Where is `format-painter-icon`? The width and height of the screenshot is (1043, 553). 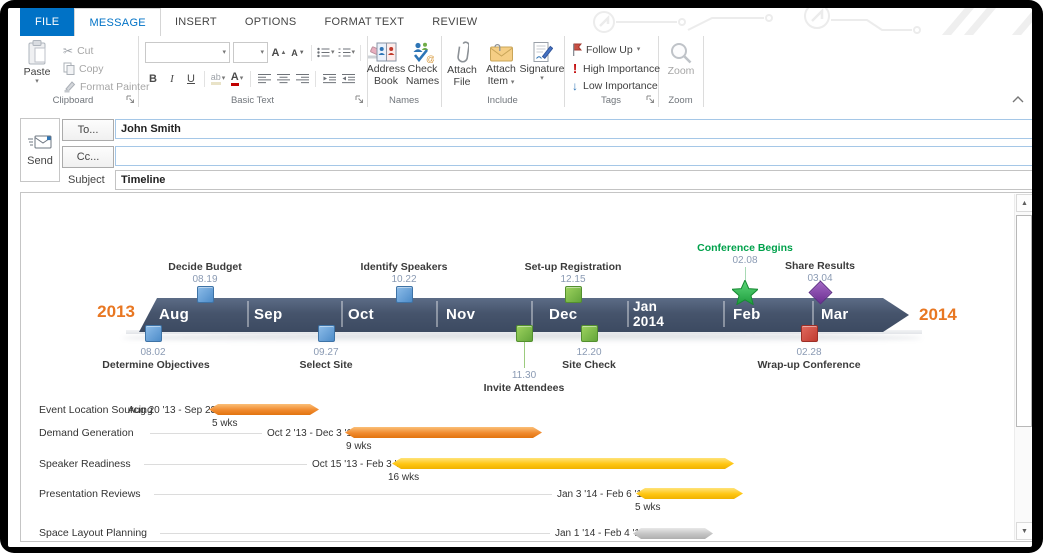
format-painter-icon is located at coordinates (70, 87).